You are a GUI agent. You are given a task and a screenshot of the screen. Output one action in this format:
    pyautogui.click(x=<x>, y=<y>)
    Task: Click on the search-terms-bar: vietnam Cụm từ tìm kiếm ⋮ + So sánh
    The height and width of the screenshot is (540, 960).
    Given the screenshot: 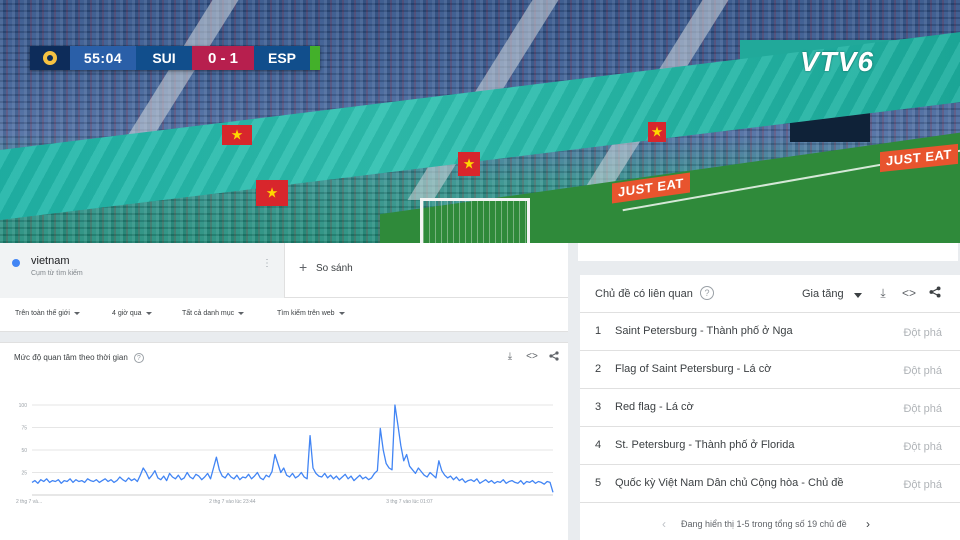 What is the action you would take?
    pyautogui.click(x=284, y=270)
    